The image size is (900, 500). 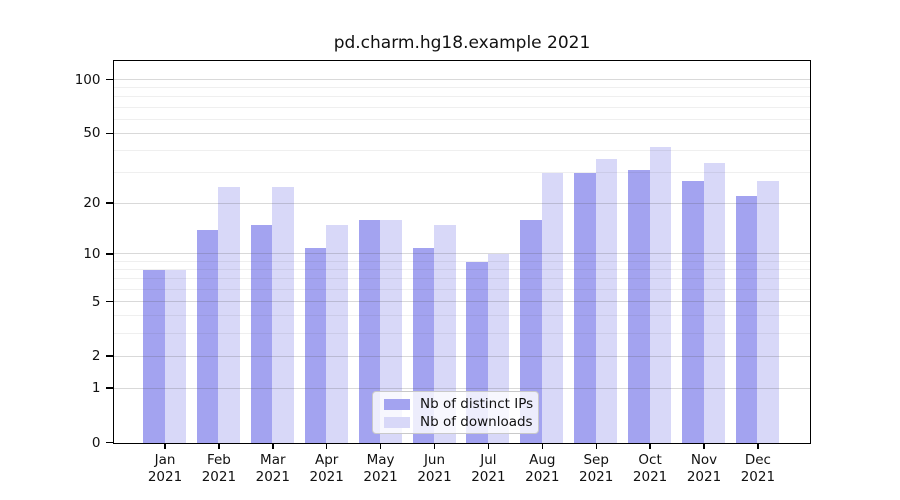 I want to click on bar-downloads-nov, so click(x=714, y=303).